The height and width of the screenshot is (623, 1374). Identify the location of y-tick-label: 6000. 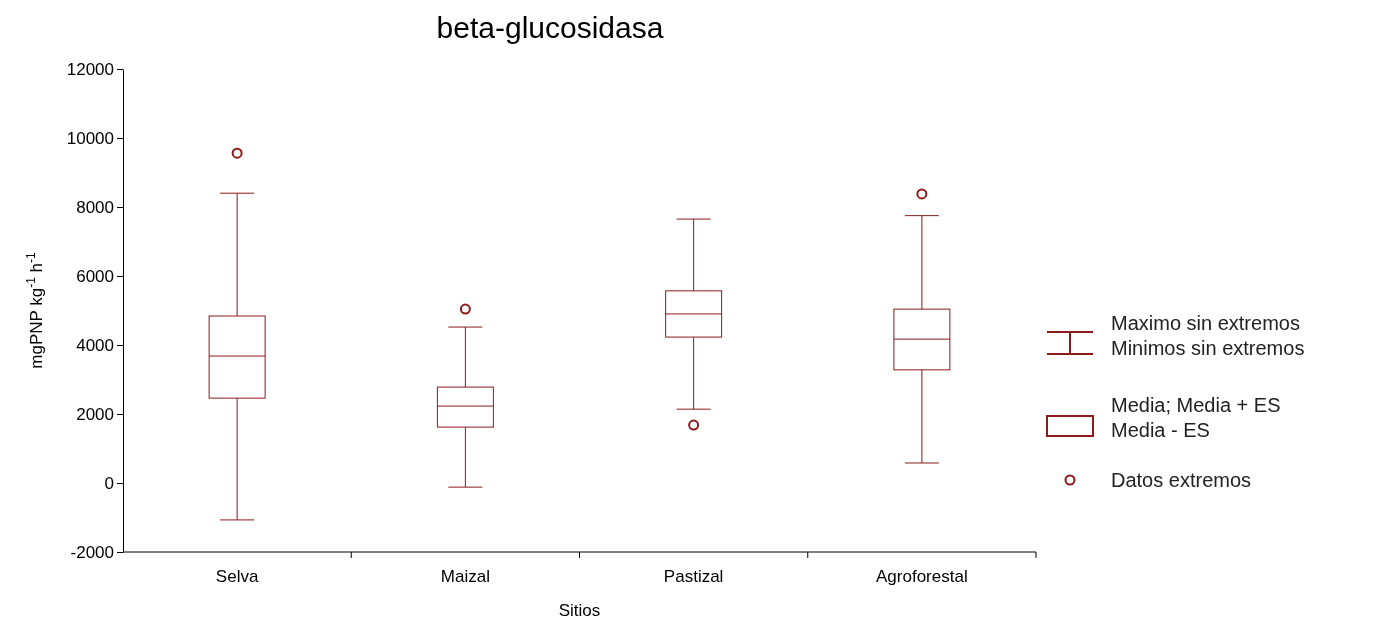
(95, 276).